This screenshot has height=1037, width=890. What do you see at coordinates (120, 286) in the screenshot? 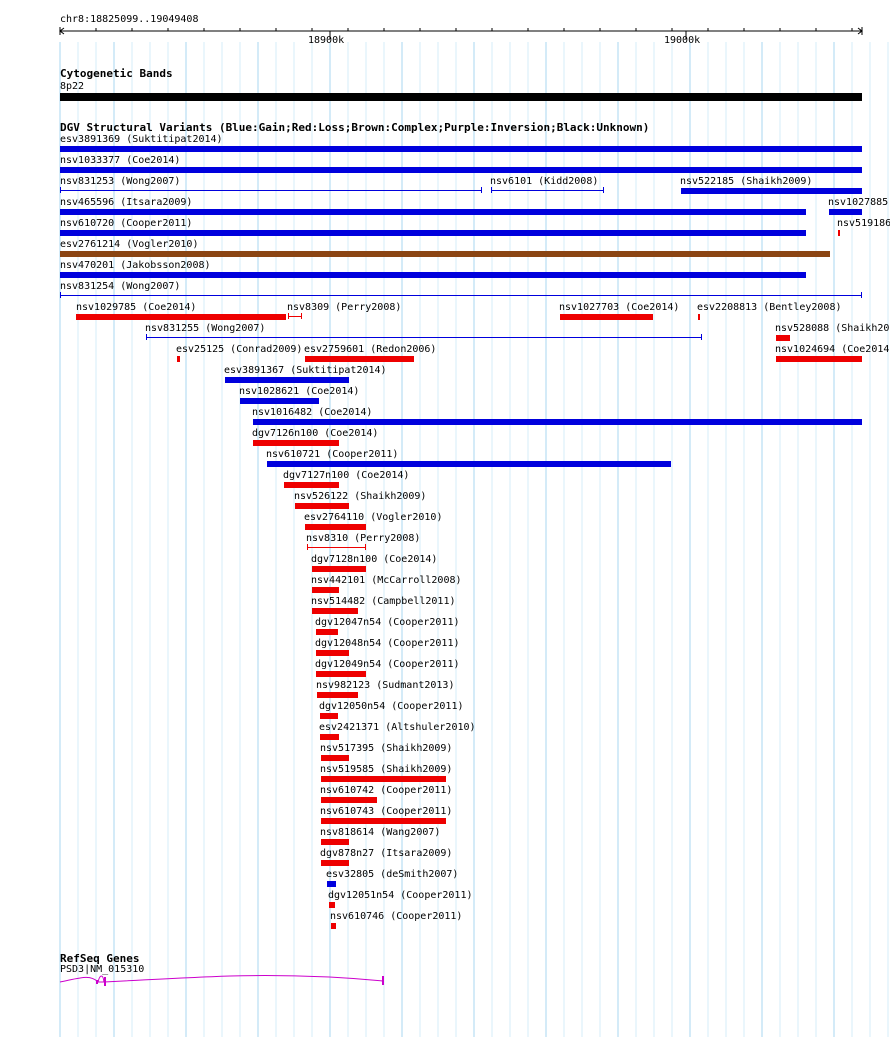
I see `dgv-feature-12-label: nsv831254 (Wong2007)` at bounding box center [120, 286].